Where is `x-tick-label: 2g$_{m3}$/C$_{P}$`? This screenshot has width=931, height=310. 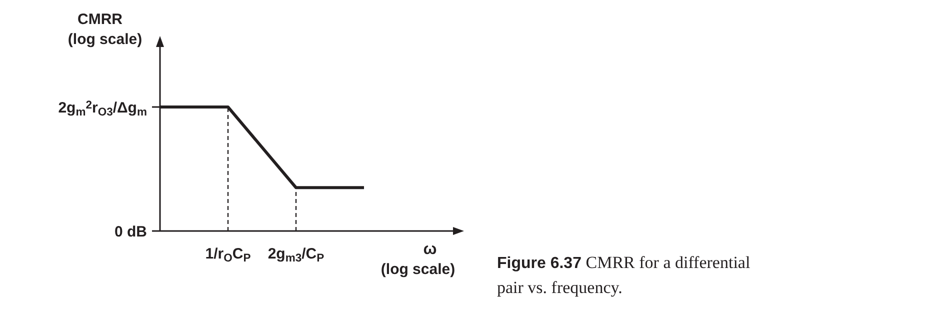
x-tick-label: 2g$_{m3}$/C$_{P}$ is located at coordinates (296, 255).